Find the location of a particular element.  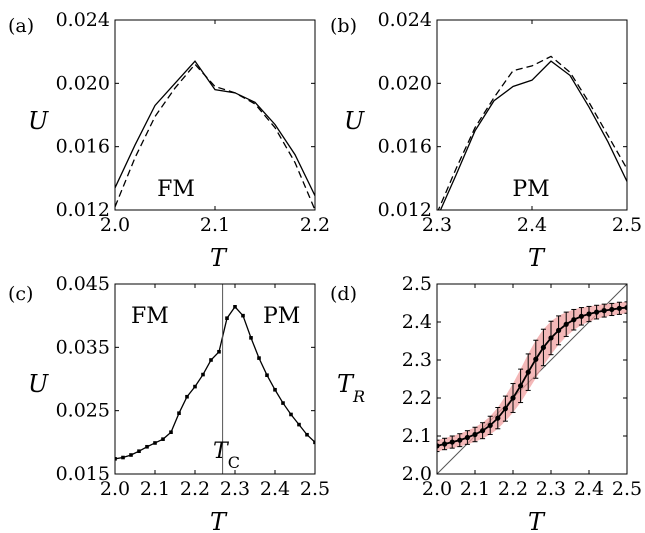

y-tick-label: 2.3 is located at coordinates (417, 360).